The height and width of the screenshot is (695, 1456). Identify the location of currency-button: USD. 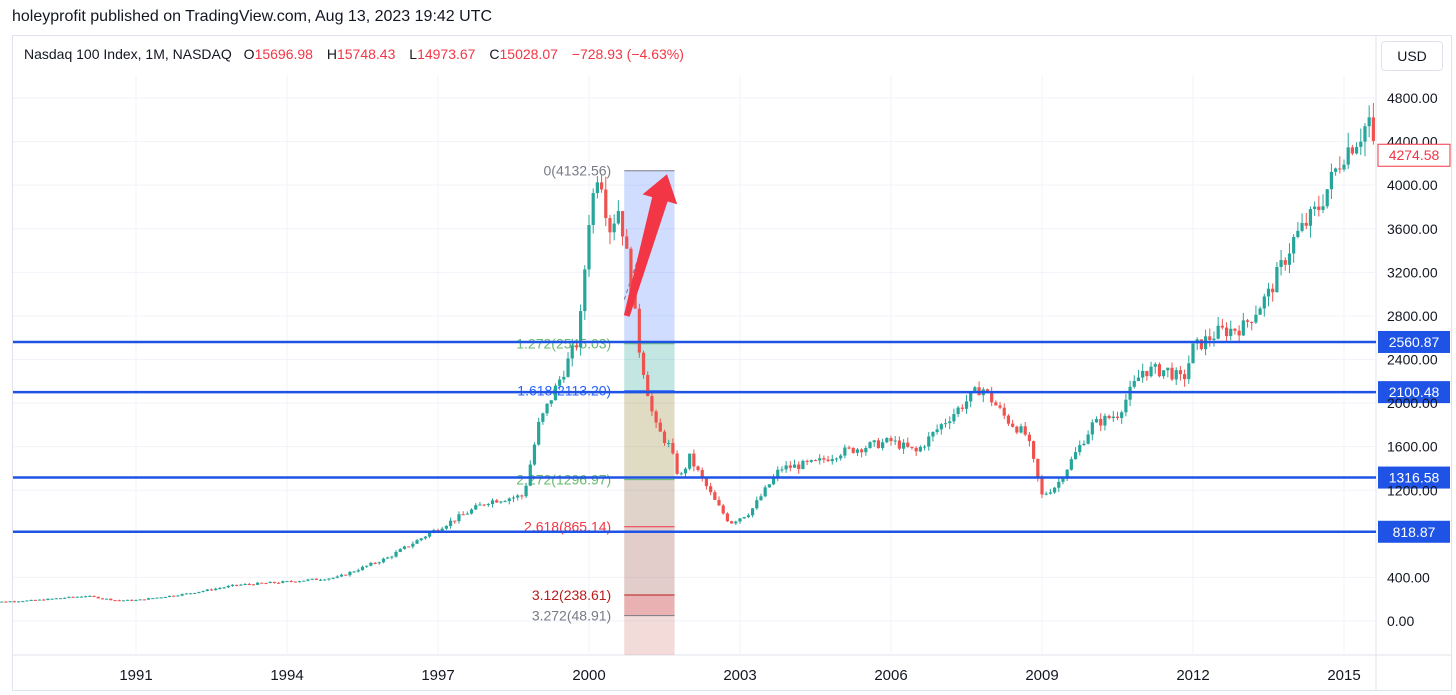
(1412, 56).